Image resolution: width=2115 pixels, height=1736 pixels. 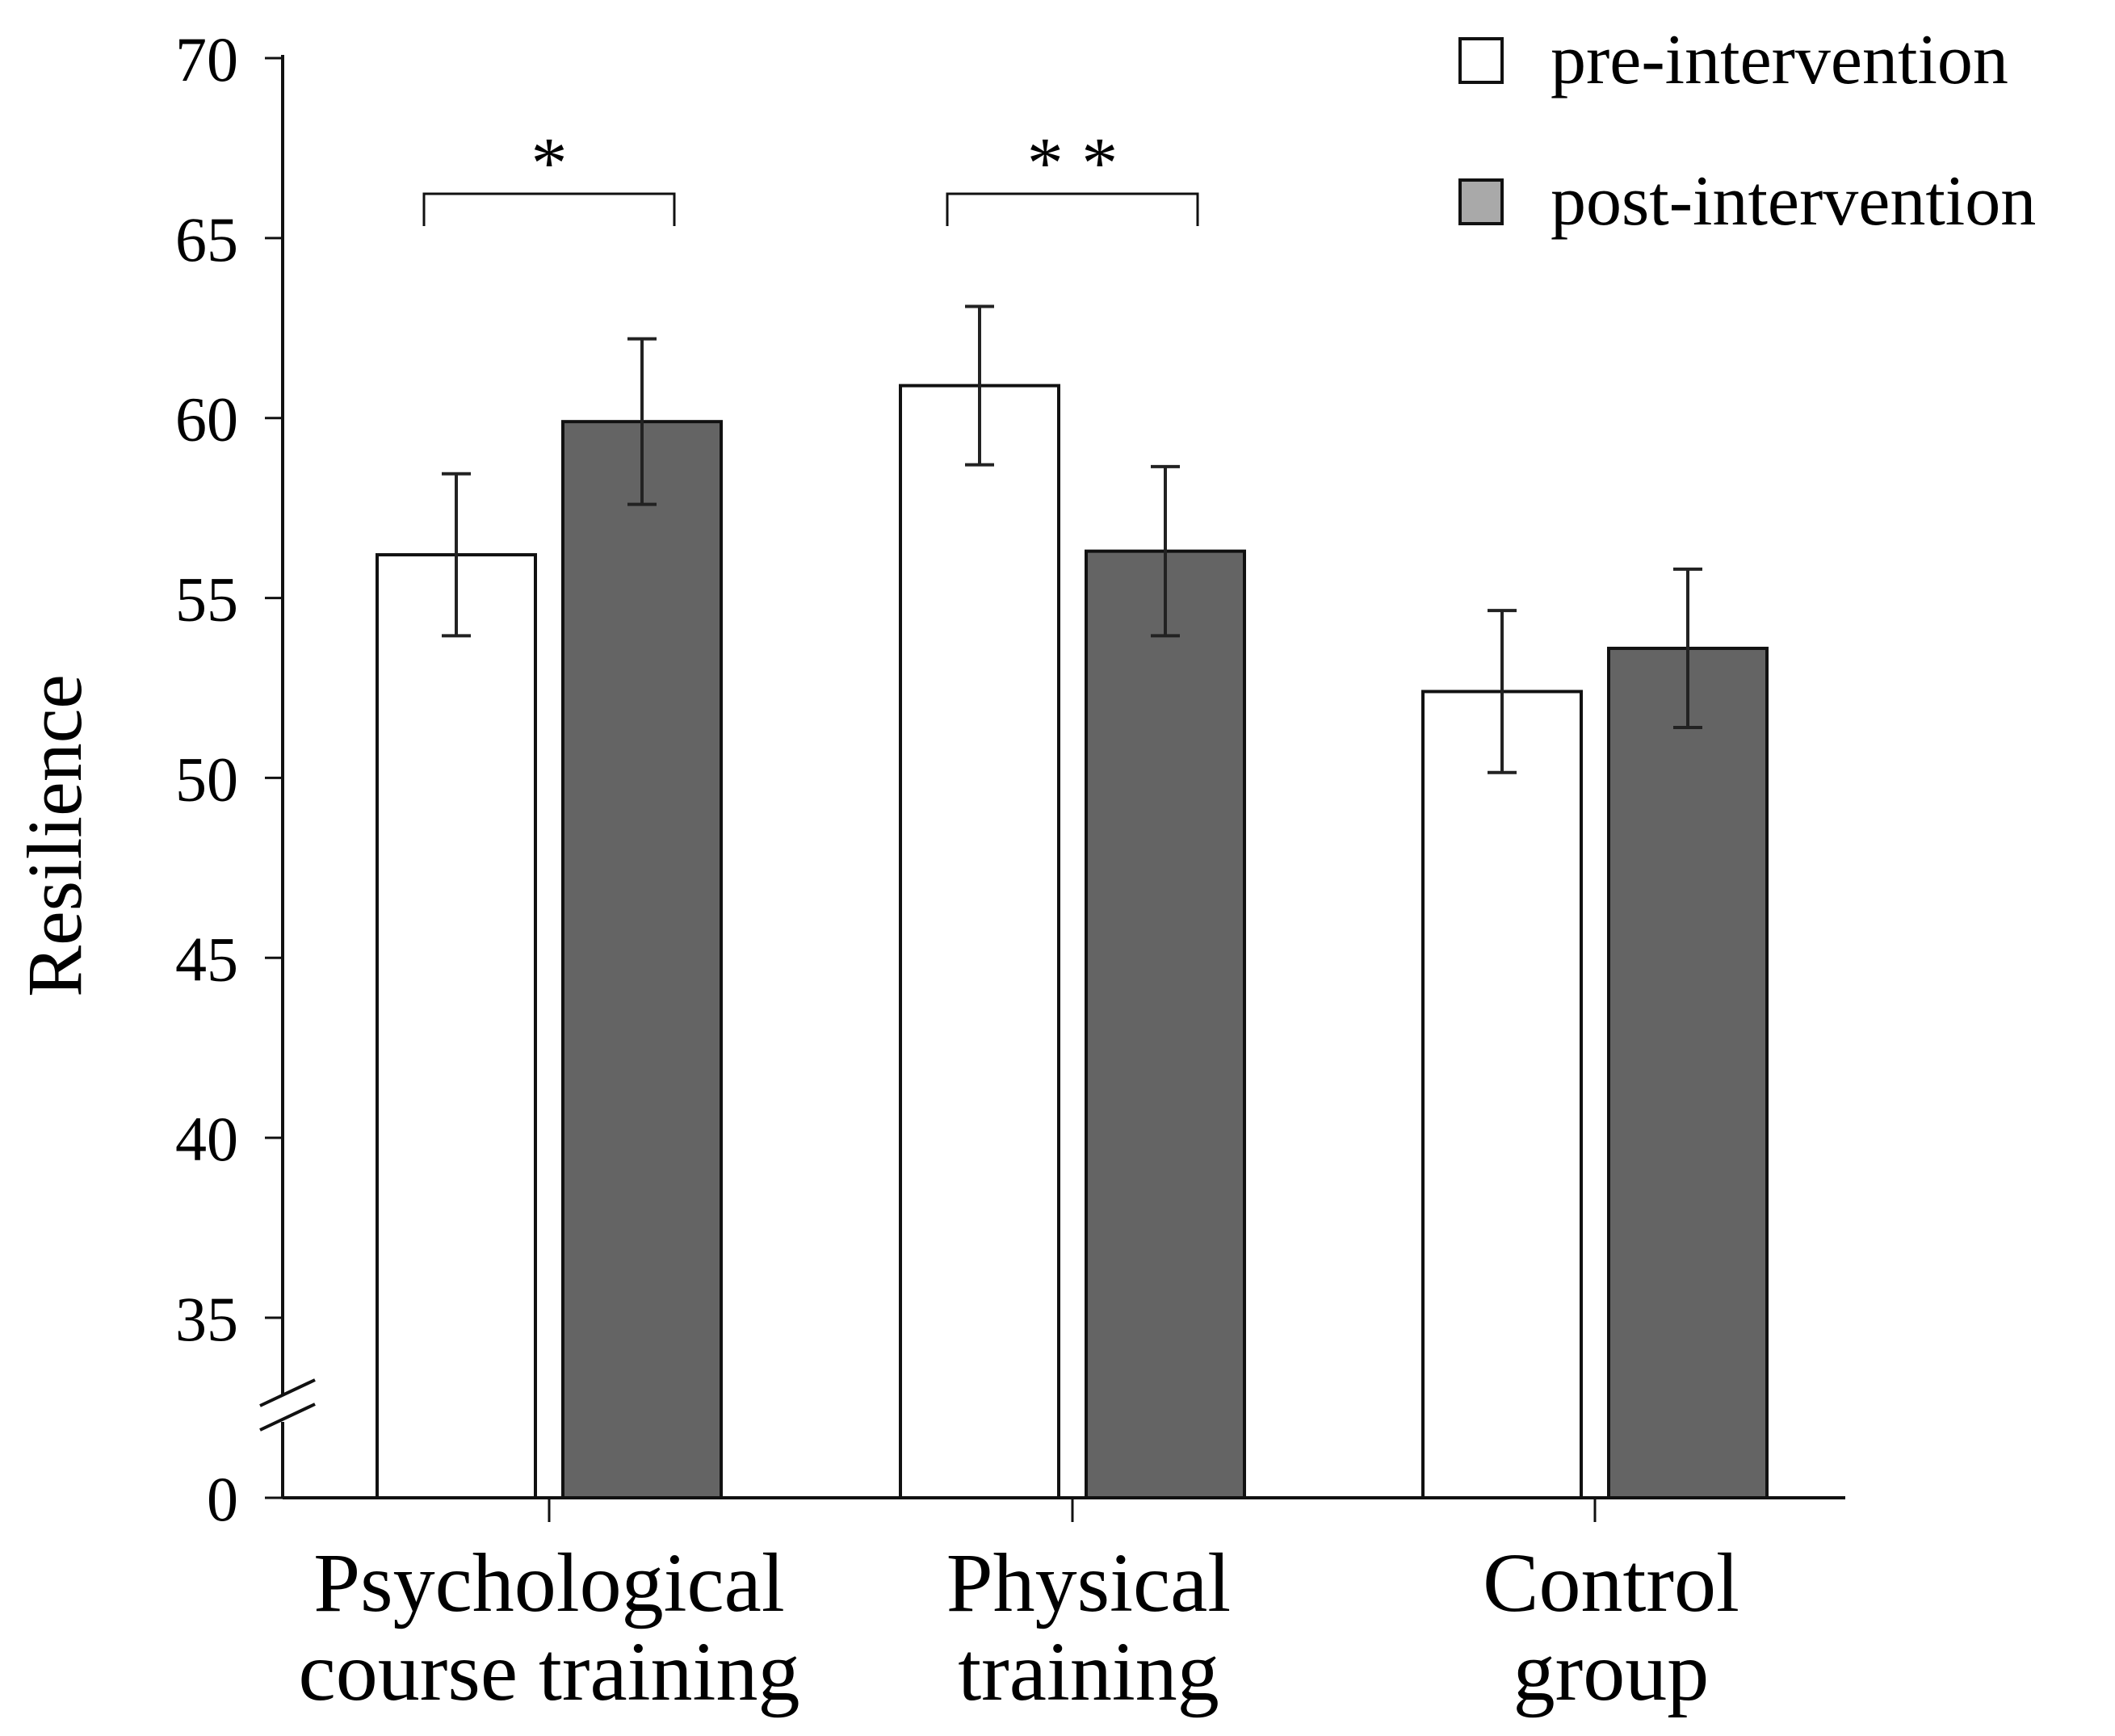 What do you see at coordinates (206, 419) in the screenshot?
I see `y-tick-label: 60` at bounding box center [206, 419].